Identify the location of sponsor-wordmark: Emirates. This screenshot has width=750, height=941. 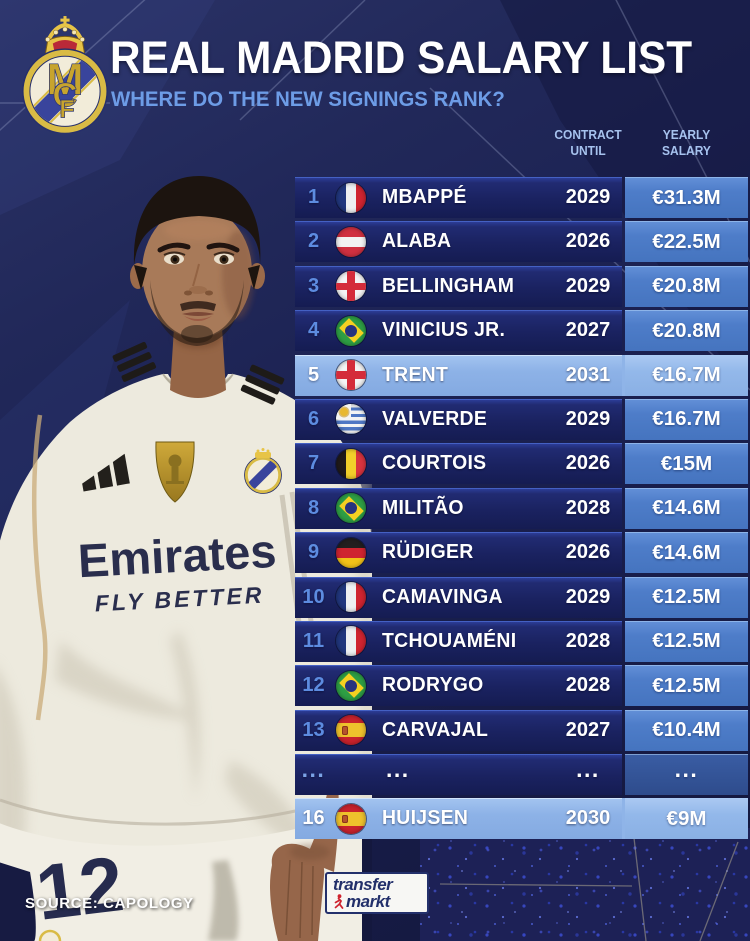
(177, 555).